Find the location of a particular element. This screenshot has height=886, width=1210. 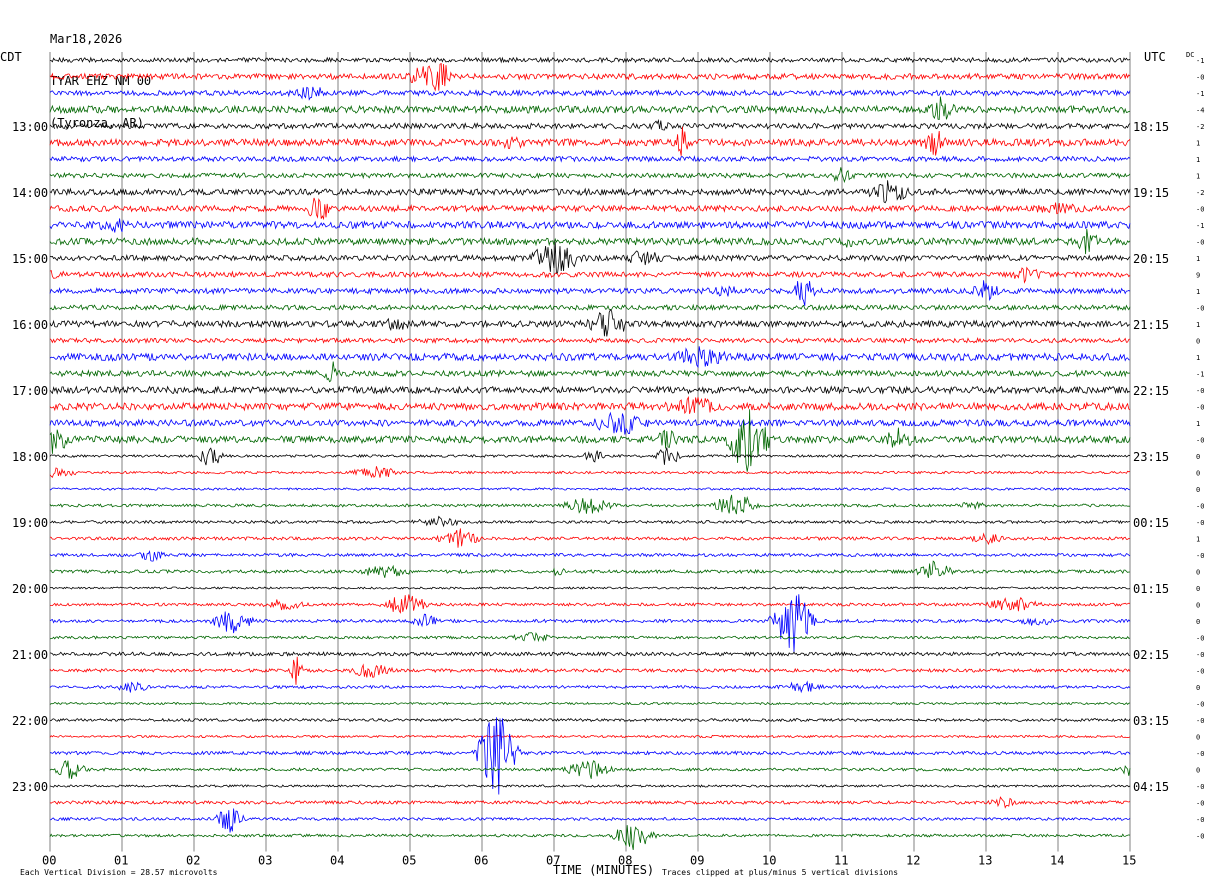

x-tick-label: 08 is located at coordinates (625, 861).